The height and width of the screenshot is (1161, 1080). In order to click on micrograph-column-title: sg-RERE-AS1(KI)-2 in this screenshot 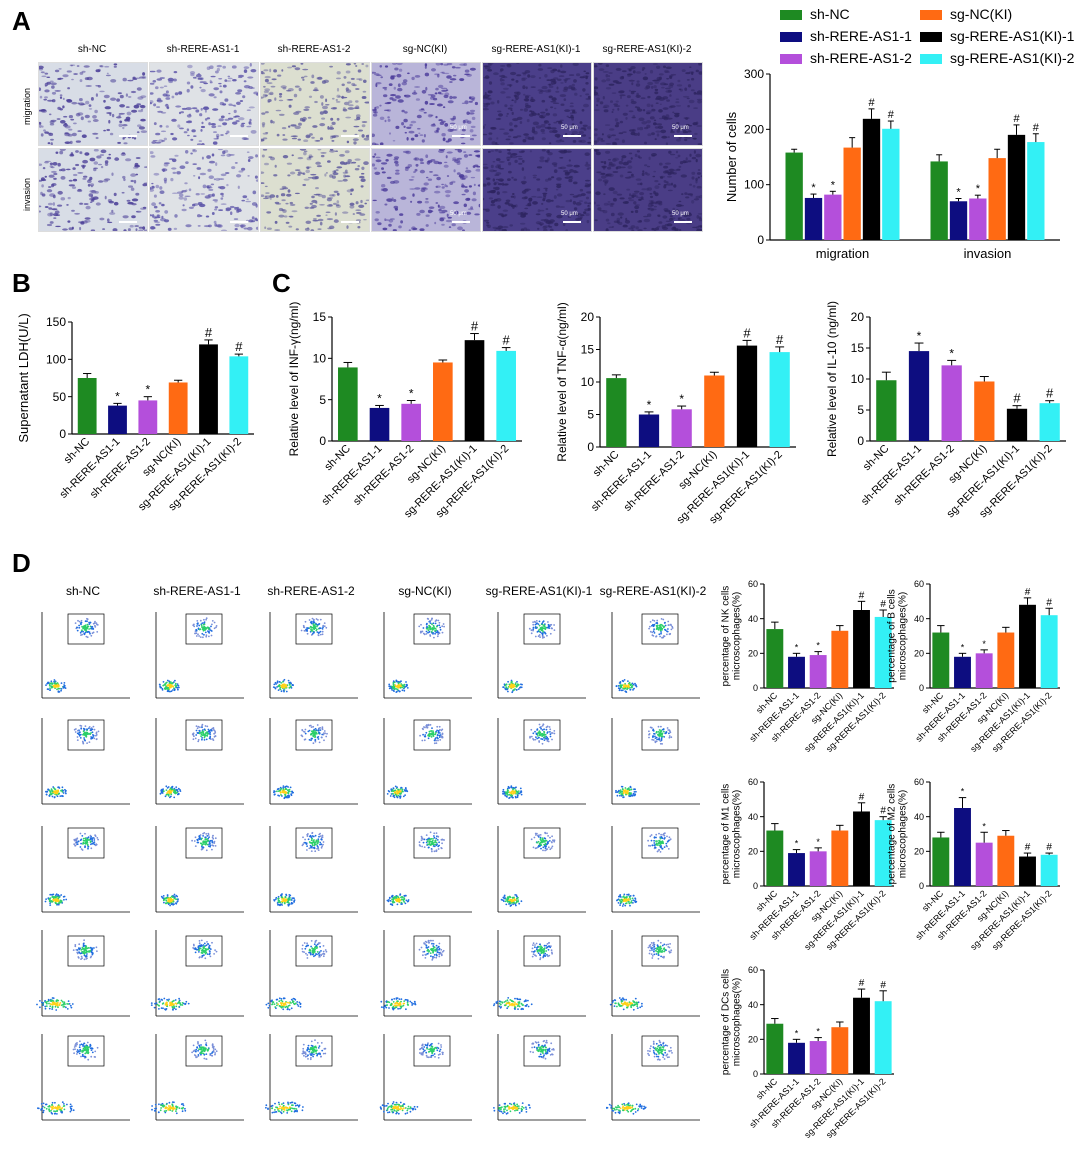, I will do `click(647, 49)`.